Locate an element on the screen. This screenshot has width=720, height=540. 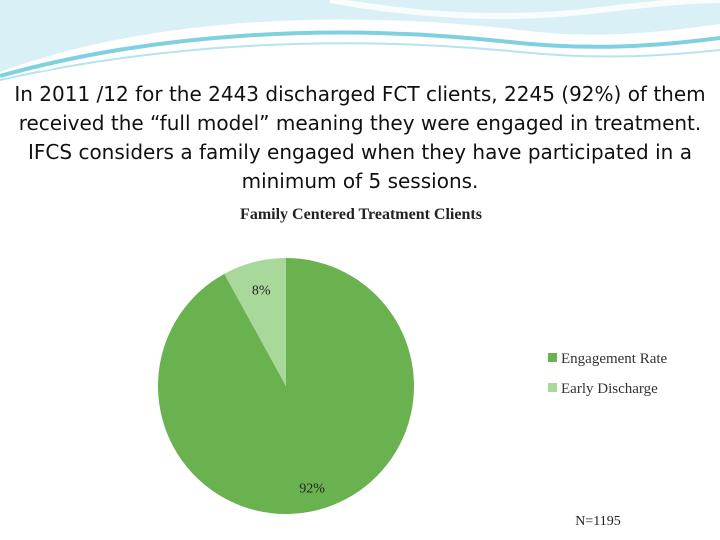
legend-label-early-discharge: Early Discharge is located at coordinates (609, 389).